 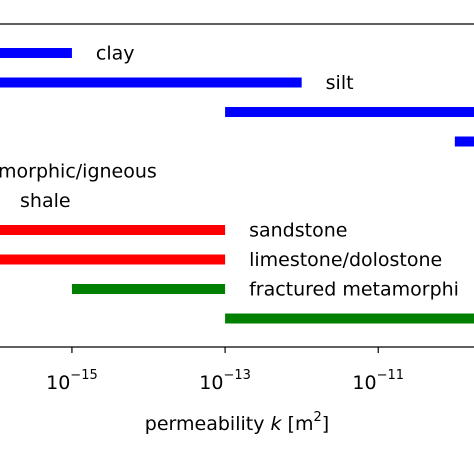 I want to click on x-tick-exponent: −15, so click(x=83, y=375).